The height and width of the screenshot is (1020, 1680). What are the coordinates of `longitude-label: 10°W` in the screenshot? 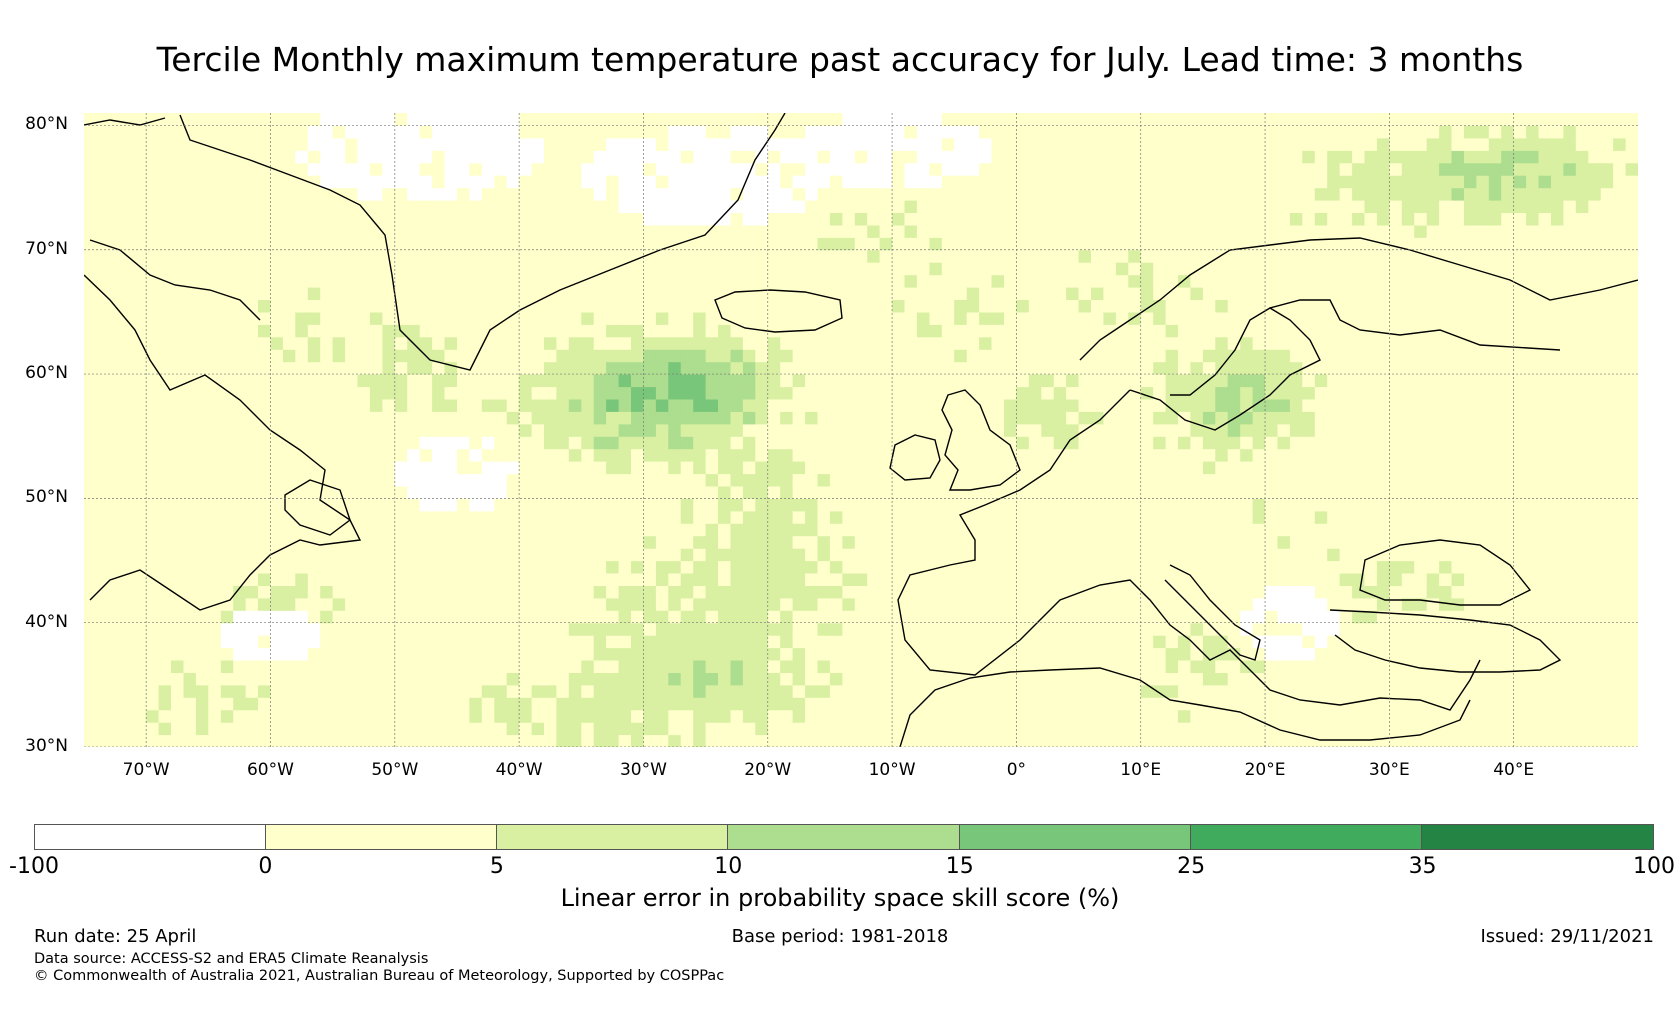 It's located at (892, 770).